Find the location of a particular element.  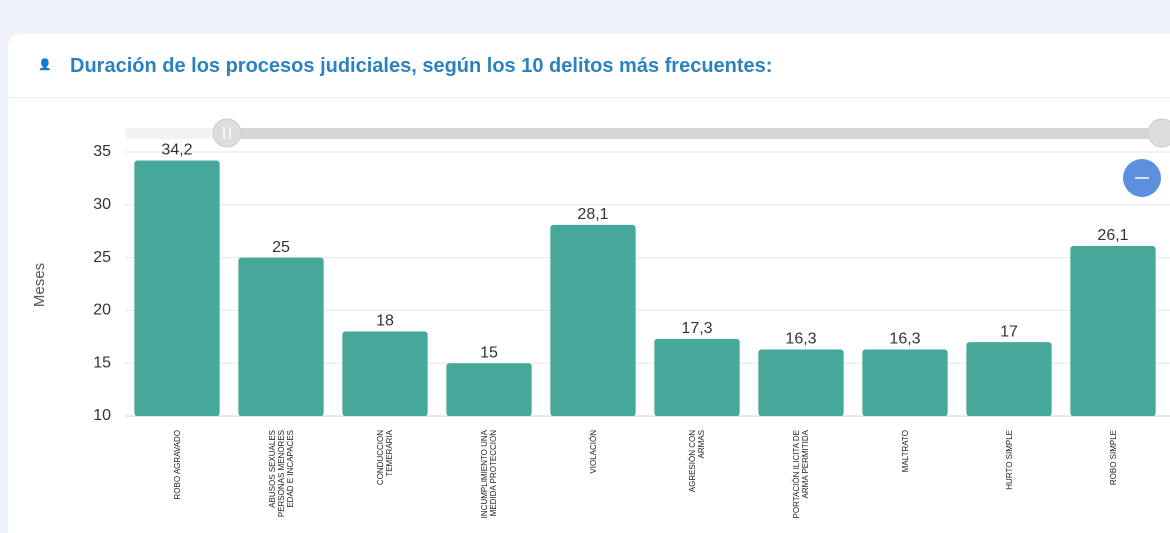

zoom-range is located at coordinates (698, 133).